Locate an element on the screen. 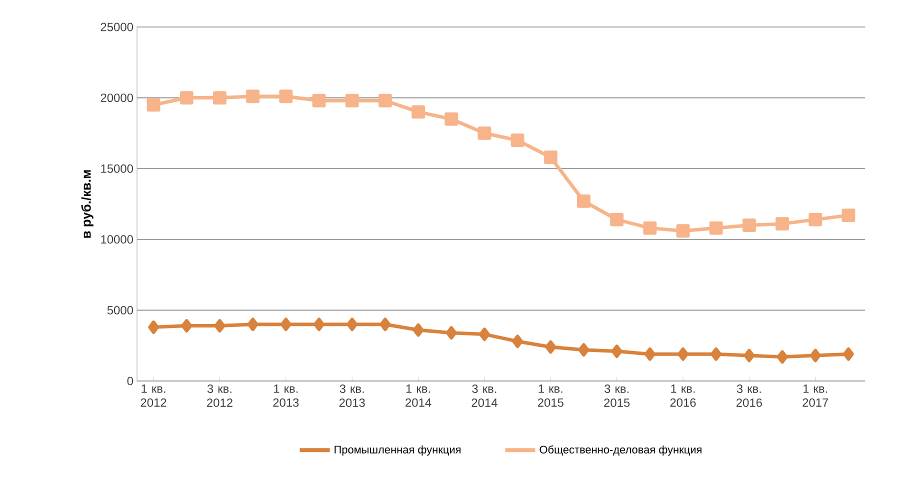 The width and height of the screenshot is (899, 501). x-tick-label: 1 кв. 2017 is located at coordinates (815, 395).